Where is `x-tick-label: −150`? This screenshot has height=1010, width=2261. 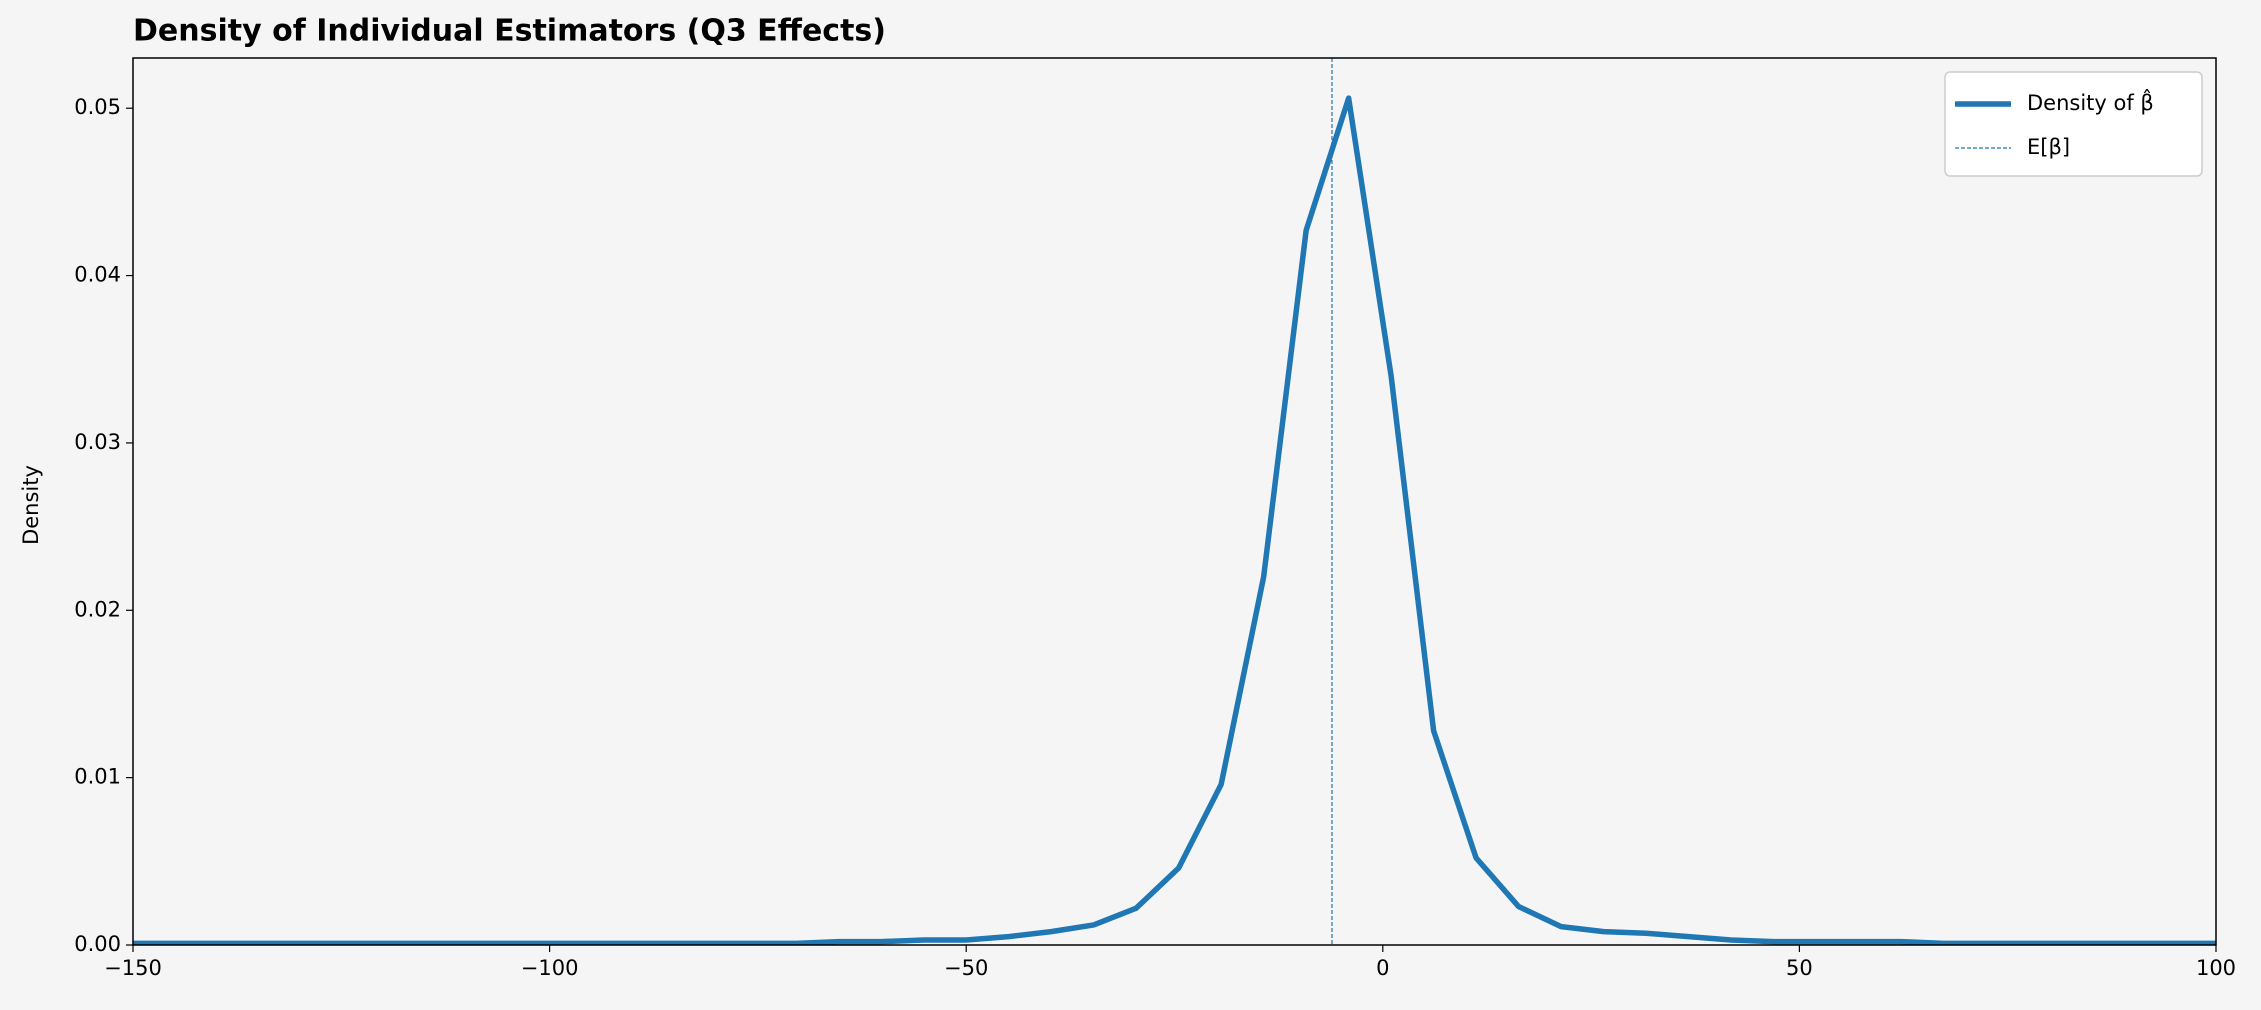 x-tick-label: −150 is located at coordinates (133, 968).